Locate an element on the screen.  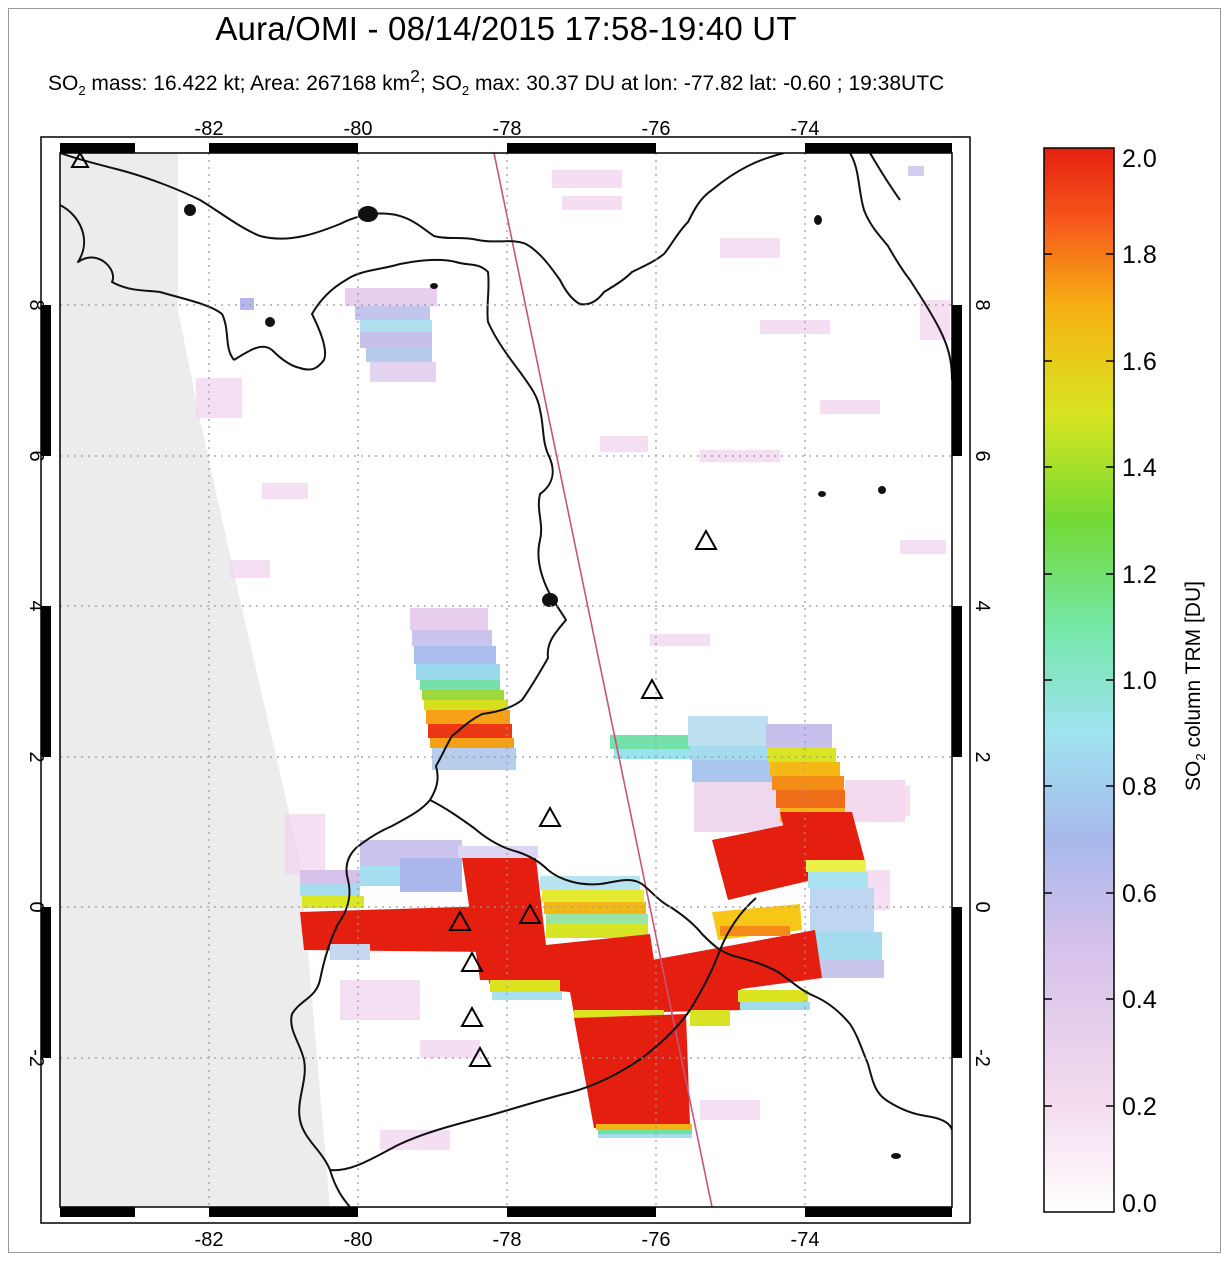
plume-east is located at coordinates (757, 847).